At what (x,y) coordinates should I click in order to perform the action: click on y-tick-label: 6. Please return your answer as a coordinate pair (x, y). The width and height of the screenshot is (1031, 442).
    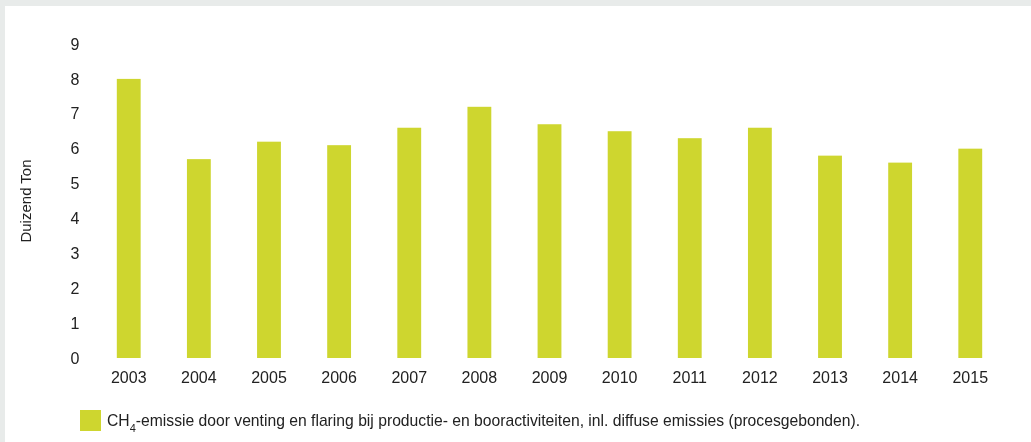
    Looking at the image, I should click on (75, 149).